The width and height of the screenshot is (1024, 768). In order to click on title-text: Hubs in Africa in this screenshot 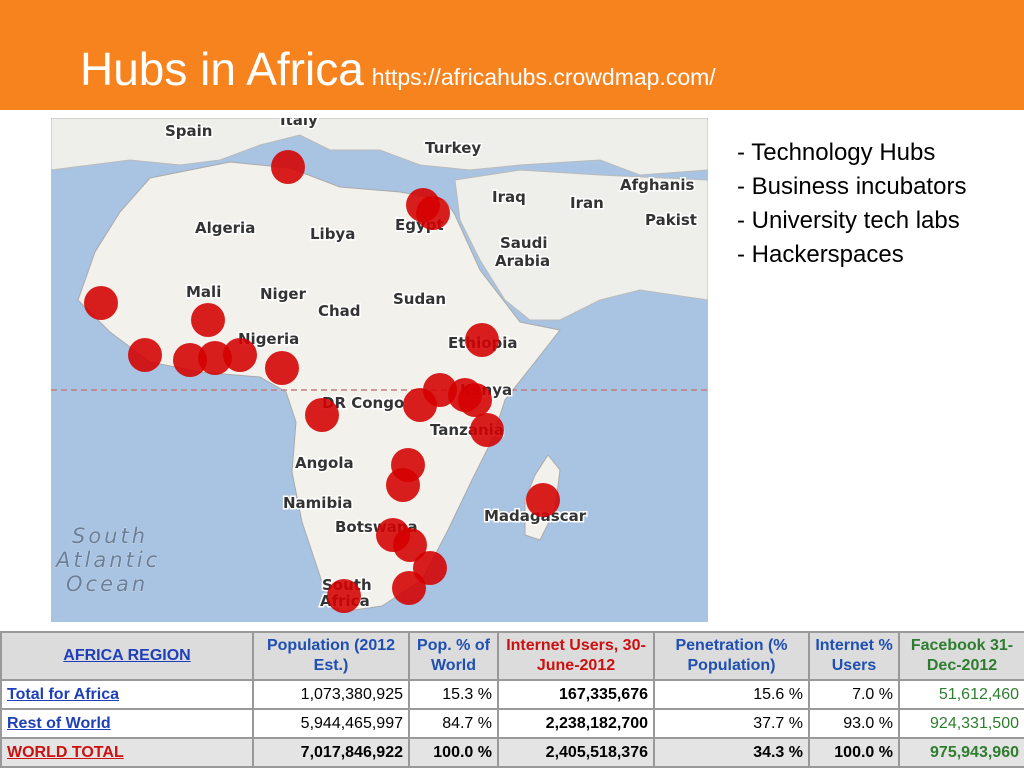, I will do `click(222, 69)`.